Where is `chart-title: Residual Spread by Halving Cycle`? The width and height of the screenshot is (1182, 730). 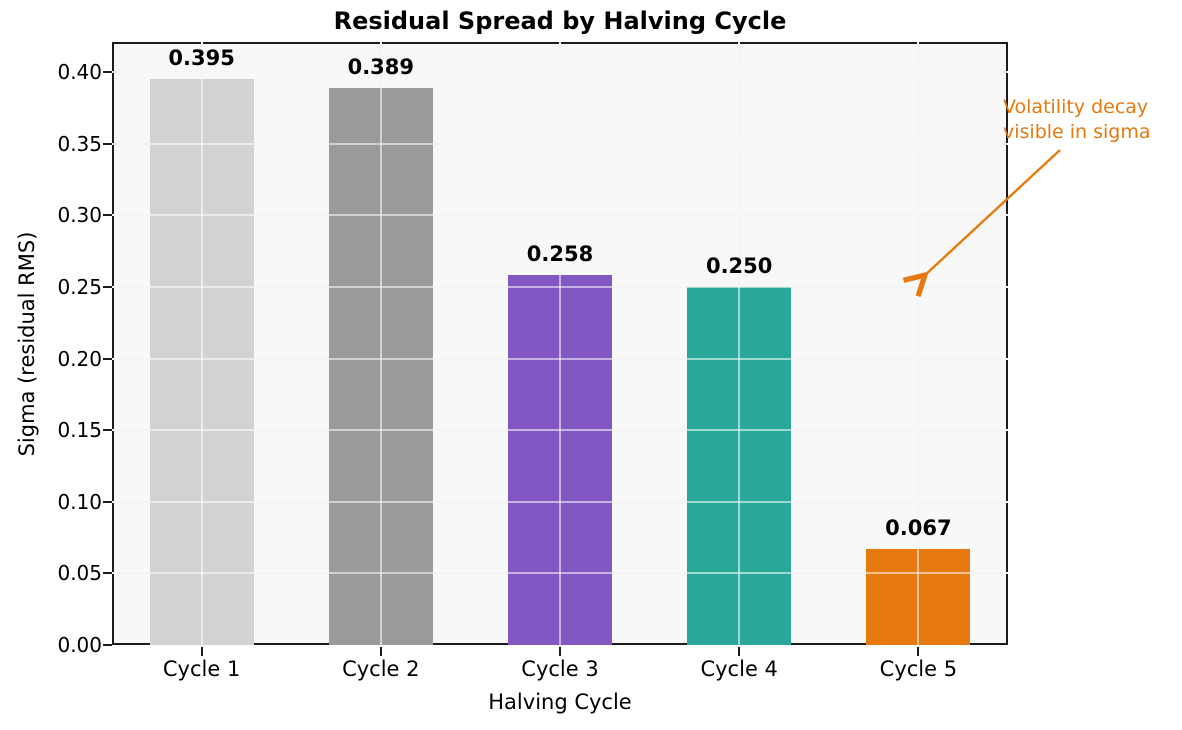 chart-title: Residual Spread by Halving Cycle is located at coordinates (560, 21).